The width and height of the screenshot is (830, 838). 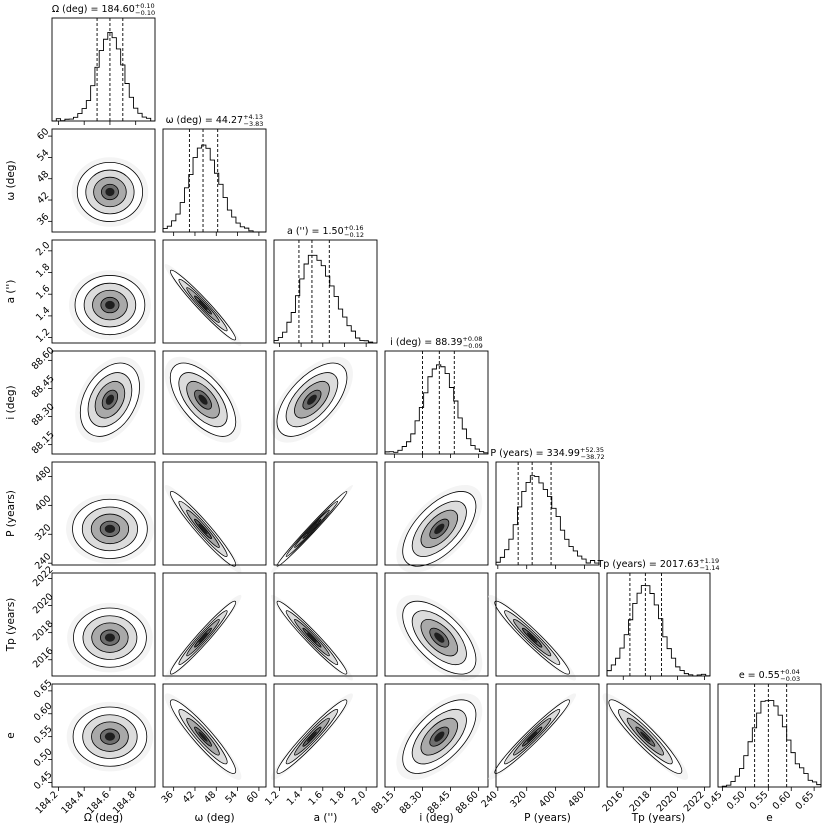 I want to click on y-tick-label-a: 1.8, so click(x=43, y=271).